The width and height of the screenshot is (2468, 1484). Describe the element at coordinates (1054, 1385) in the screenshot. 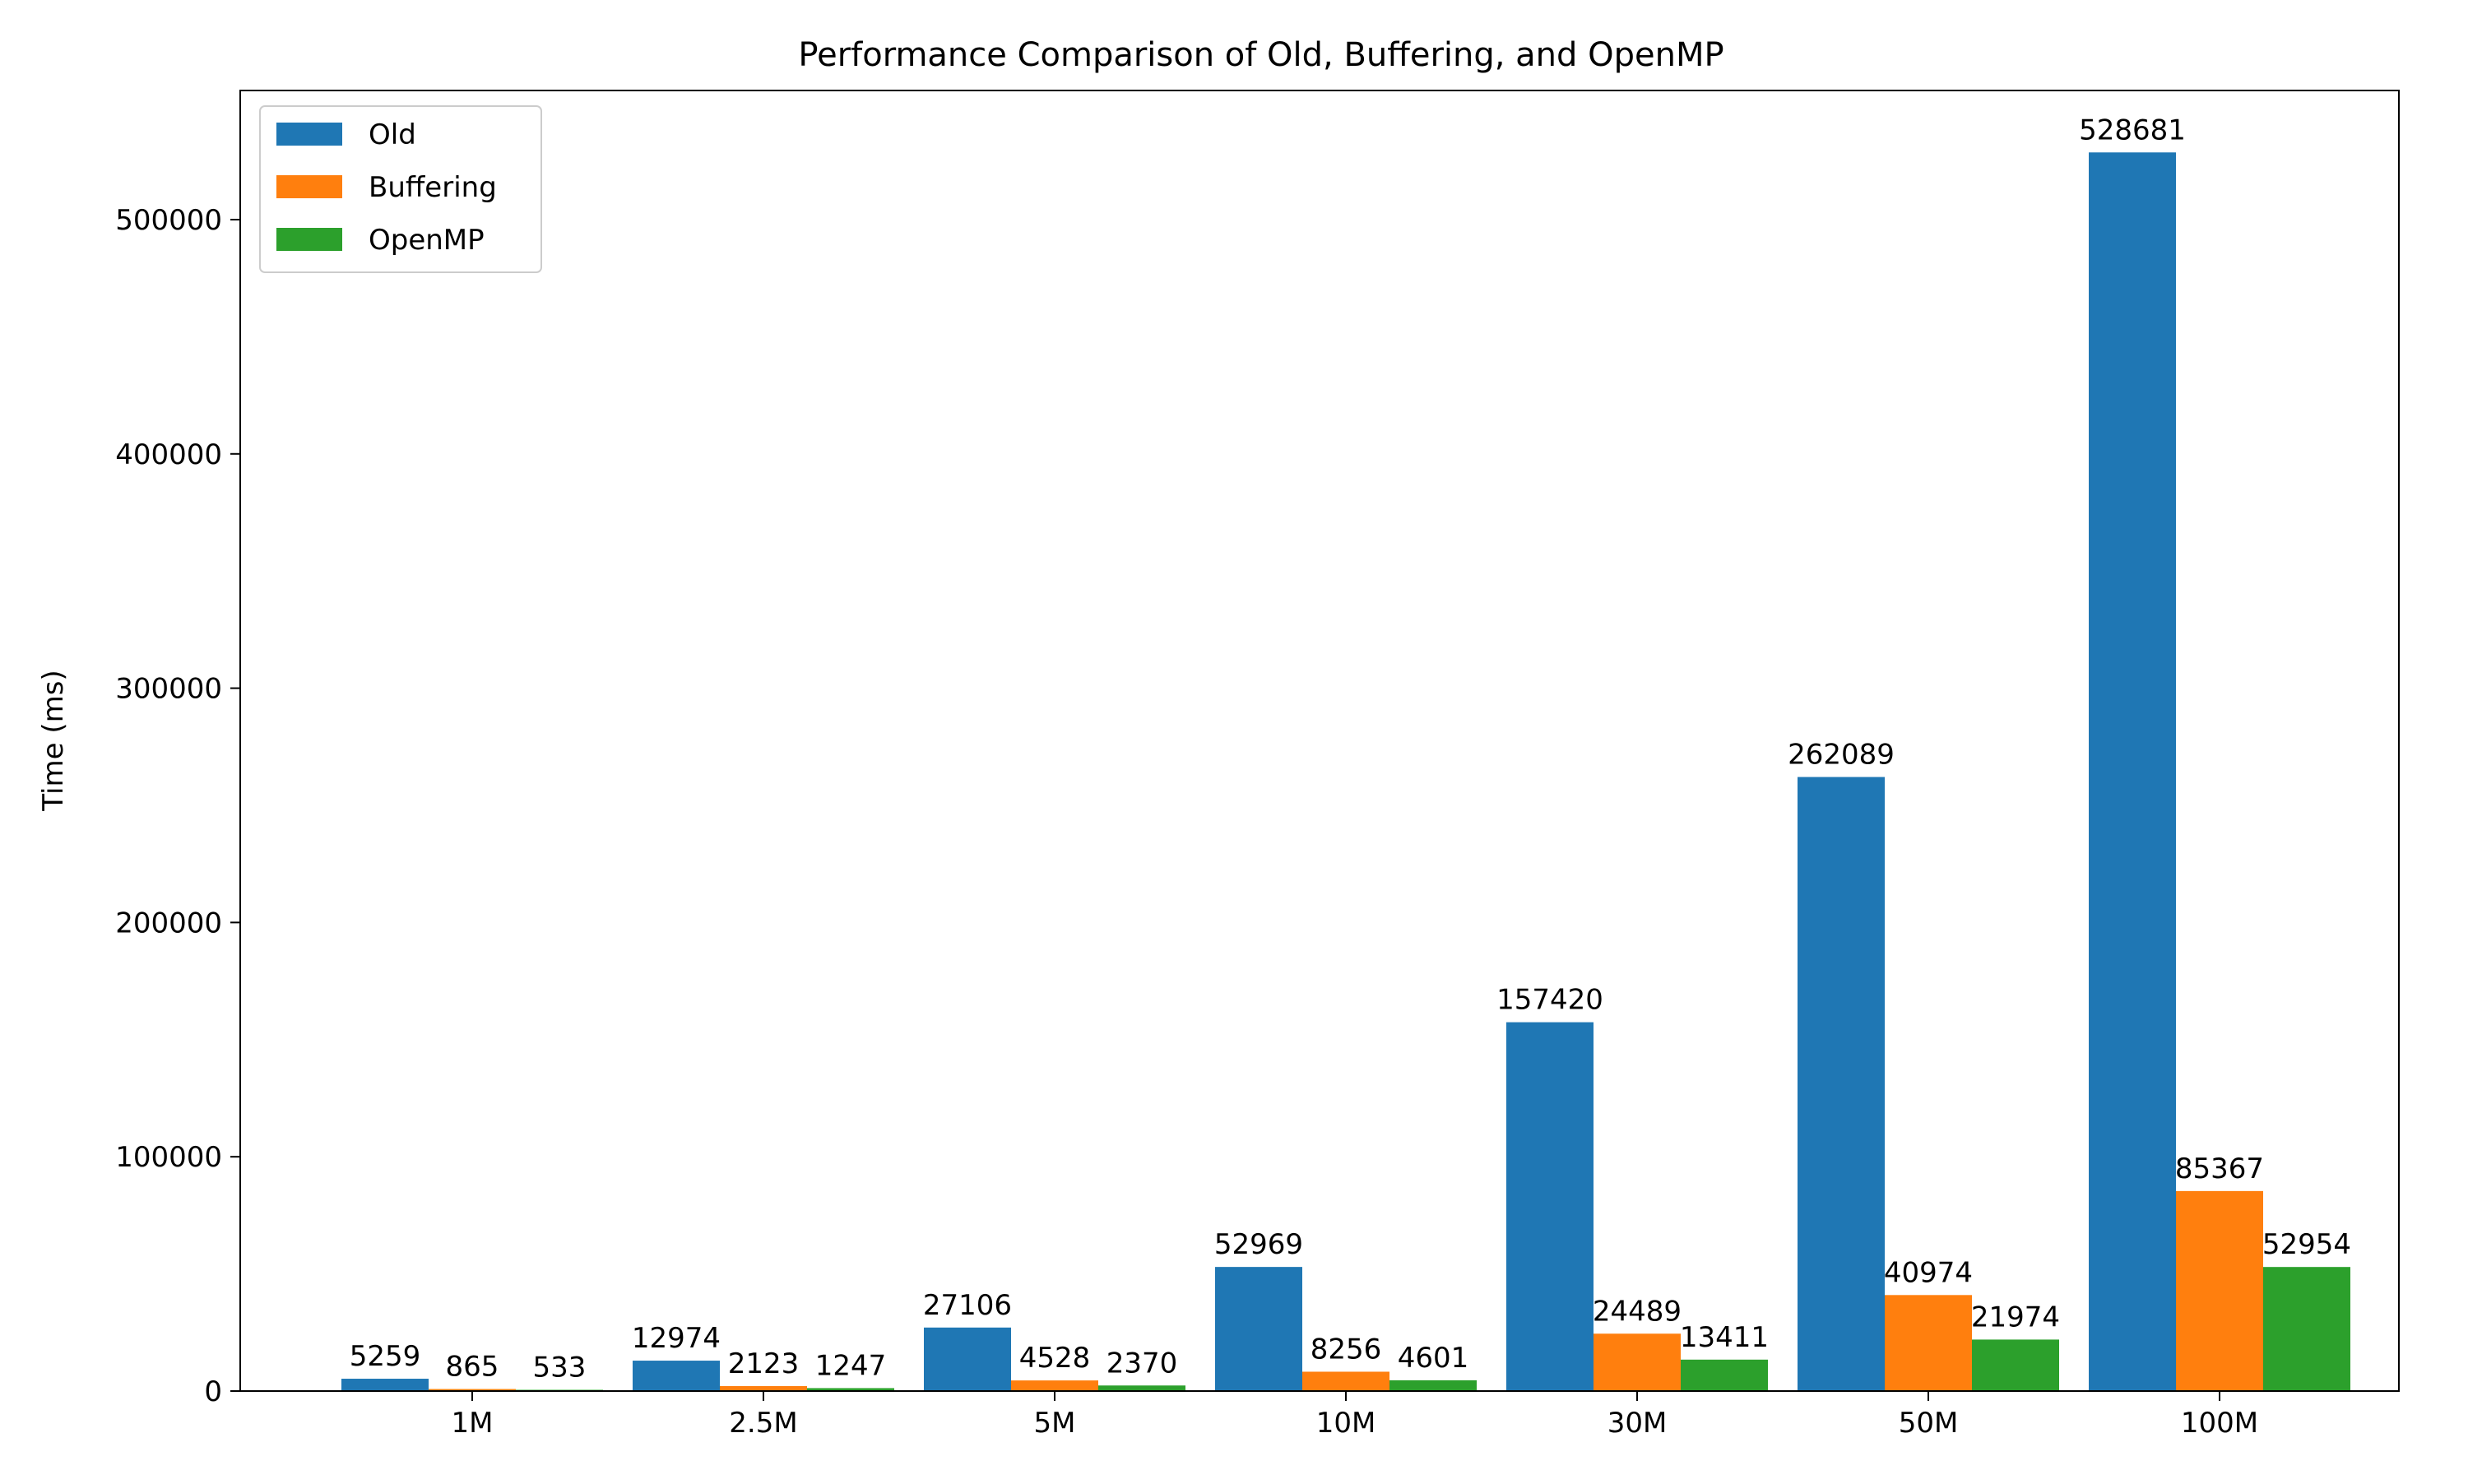

I see `bar-buffering-5m` at that location.